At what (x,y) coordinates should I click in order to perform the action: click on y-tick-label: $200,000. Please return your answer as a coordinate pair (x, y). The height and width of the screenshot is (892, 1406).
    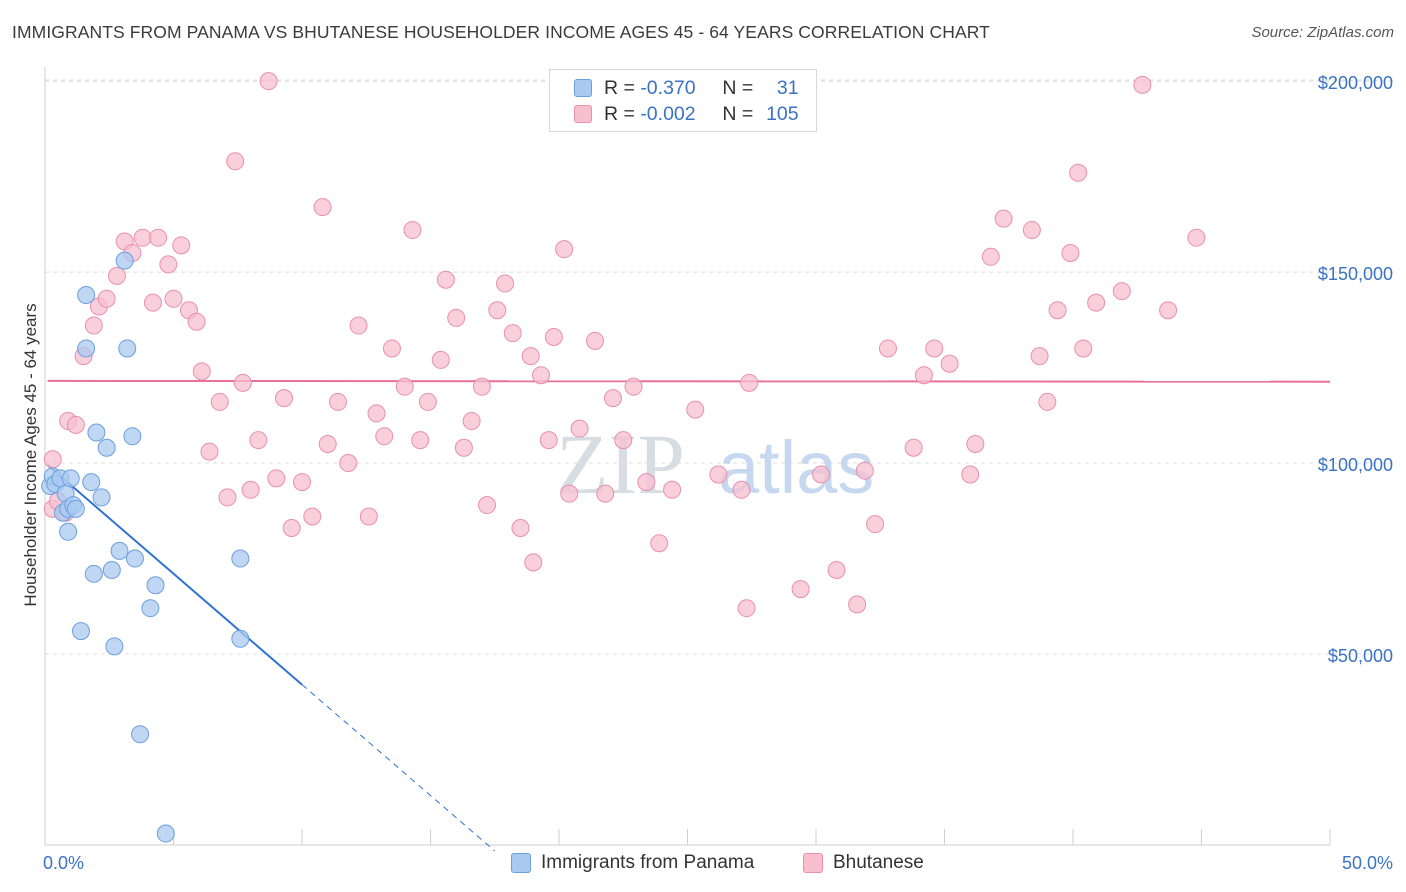
    Looking at the image, I should click on (1355, 83).